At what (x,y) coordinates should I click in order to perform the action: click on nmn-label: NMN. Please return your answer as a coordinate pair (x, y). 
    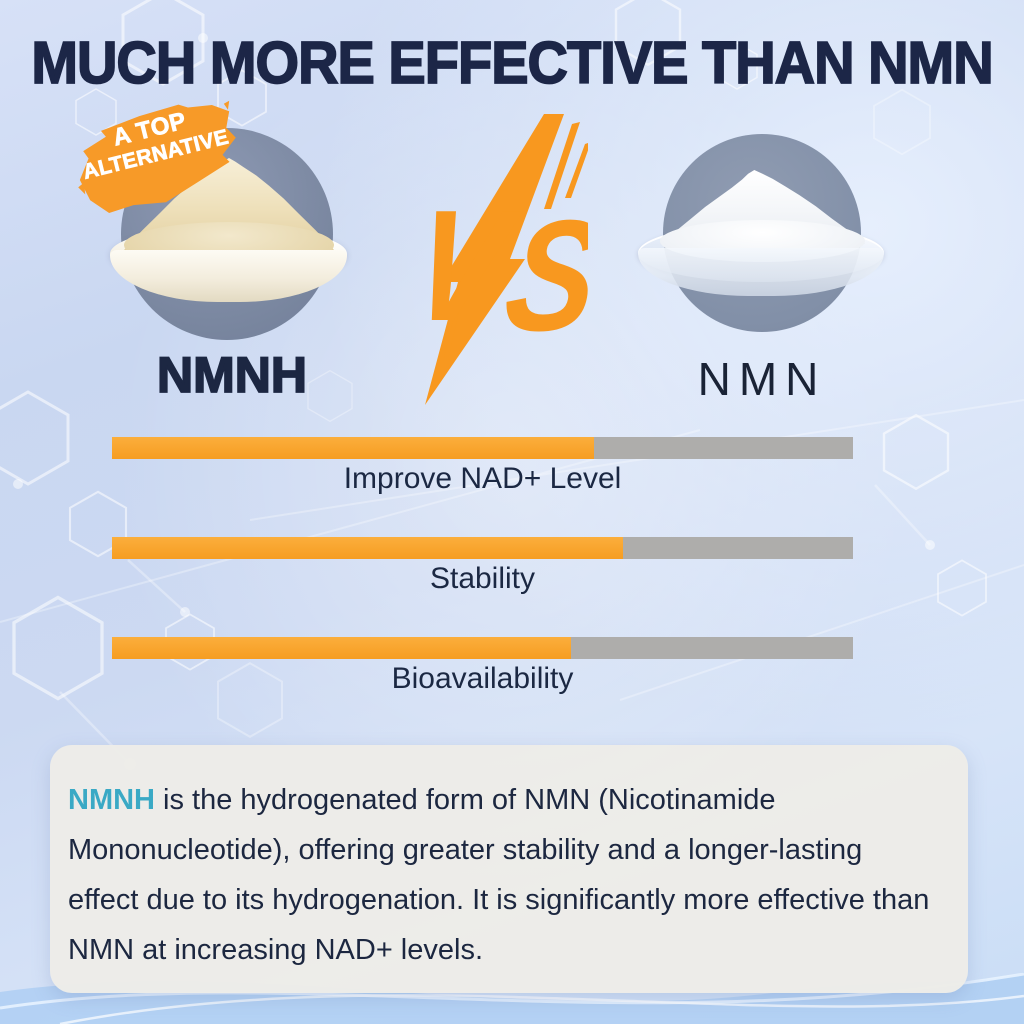
    Looking at the image, I should click on (762, 379).